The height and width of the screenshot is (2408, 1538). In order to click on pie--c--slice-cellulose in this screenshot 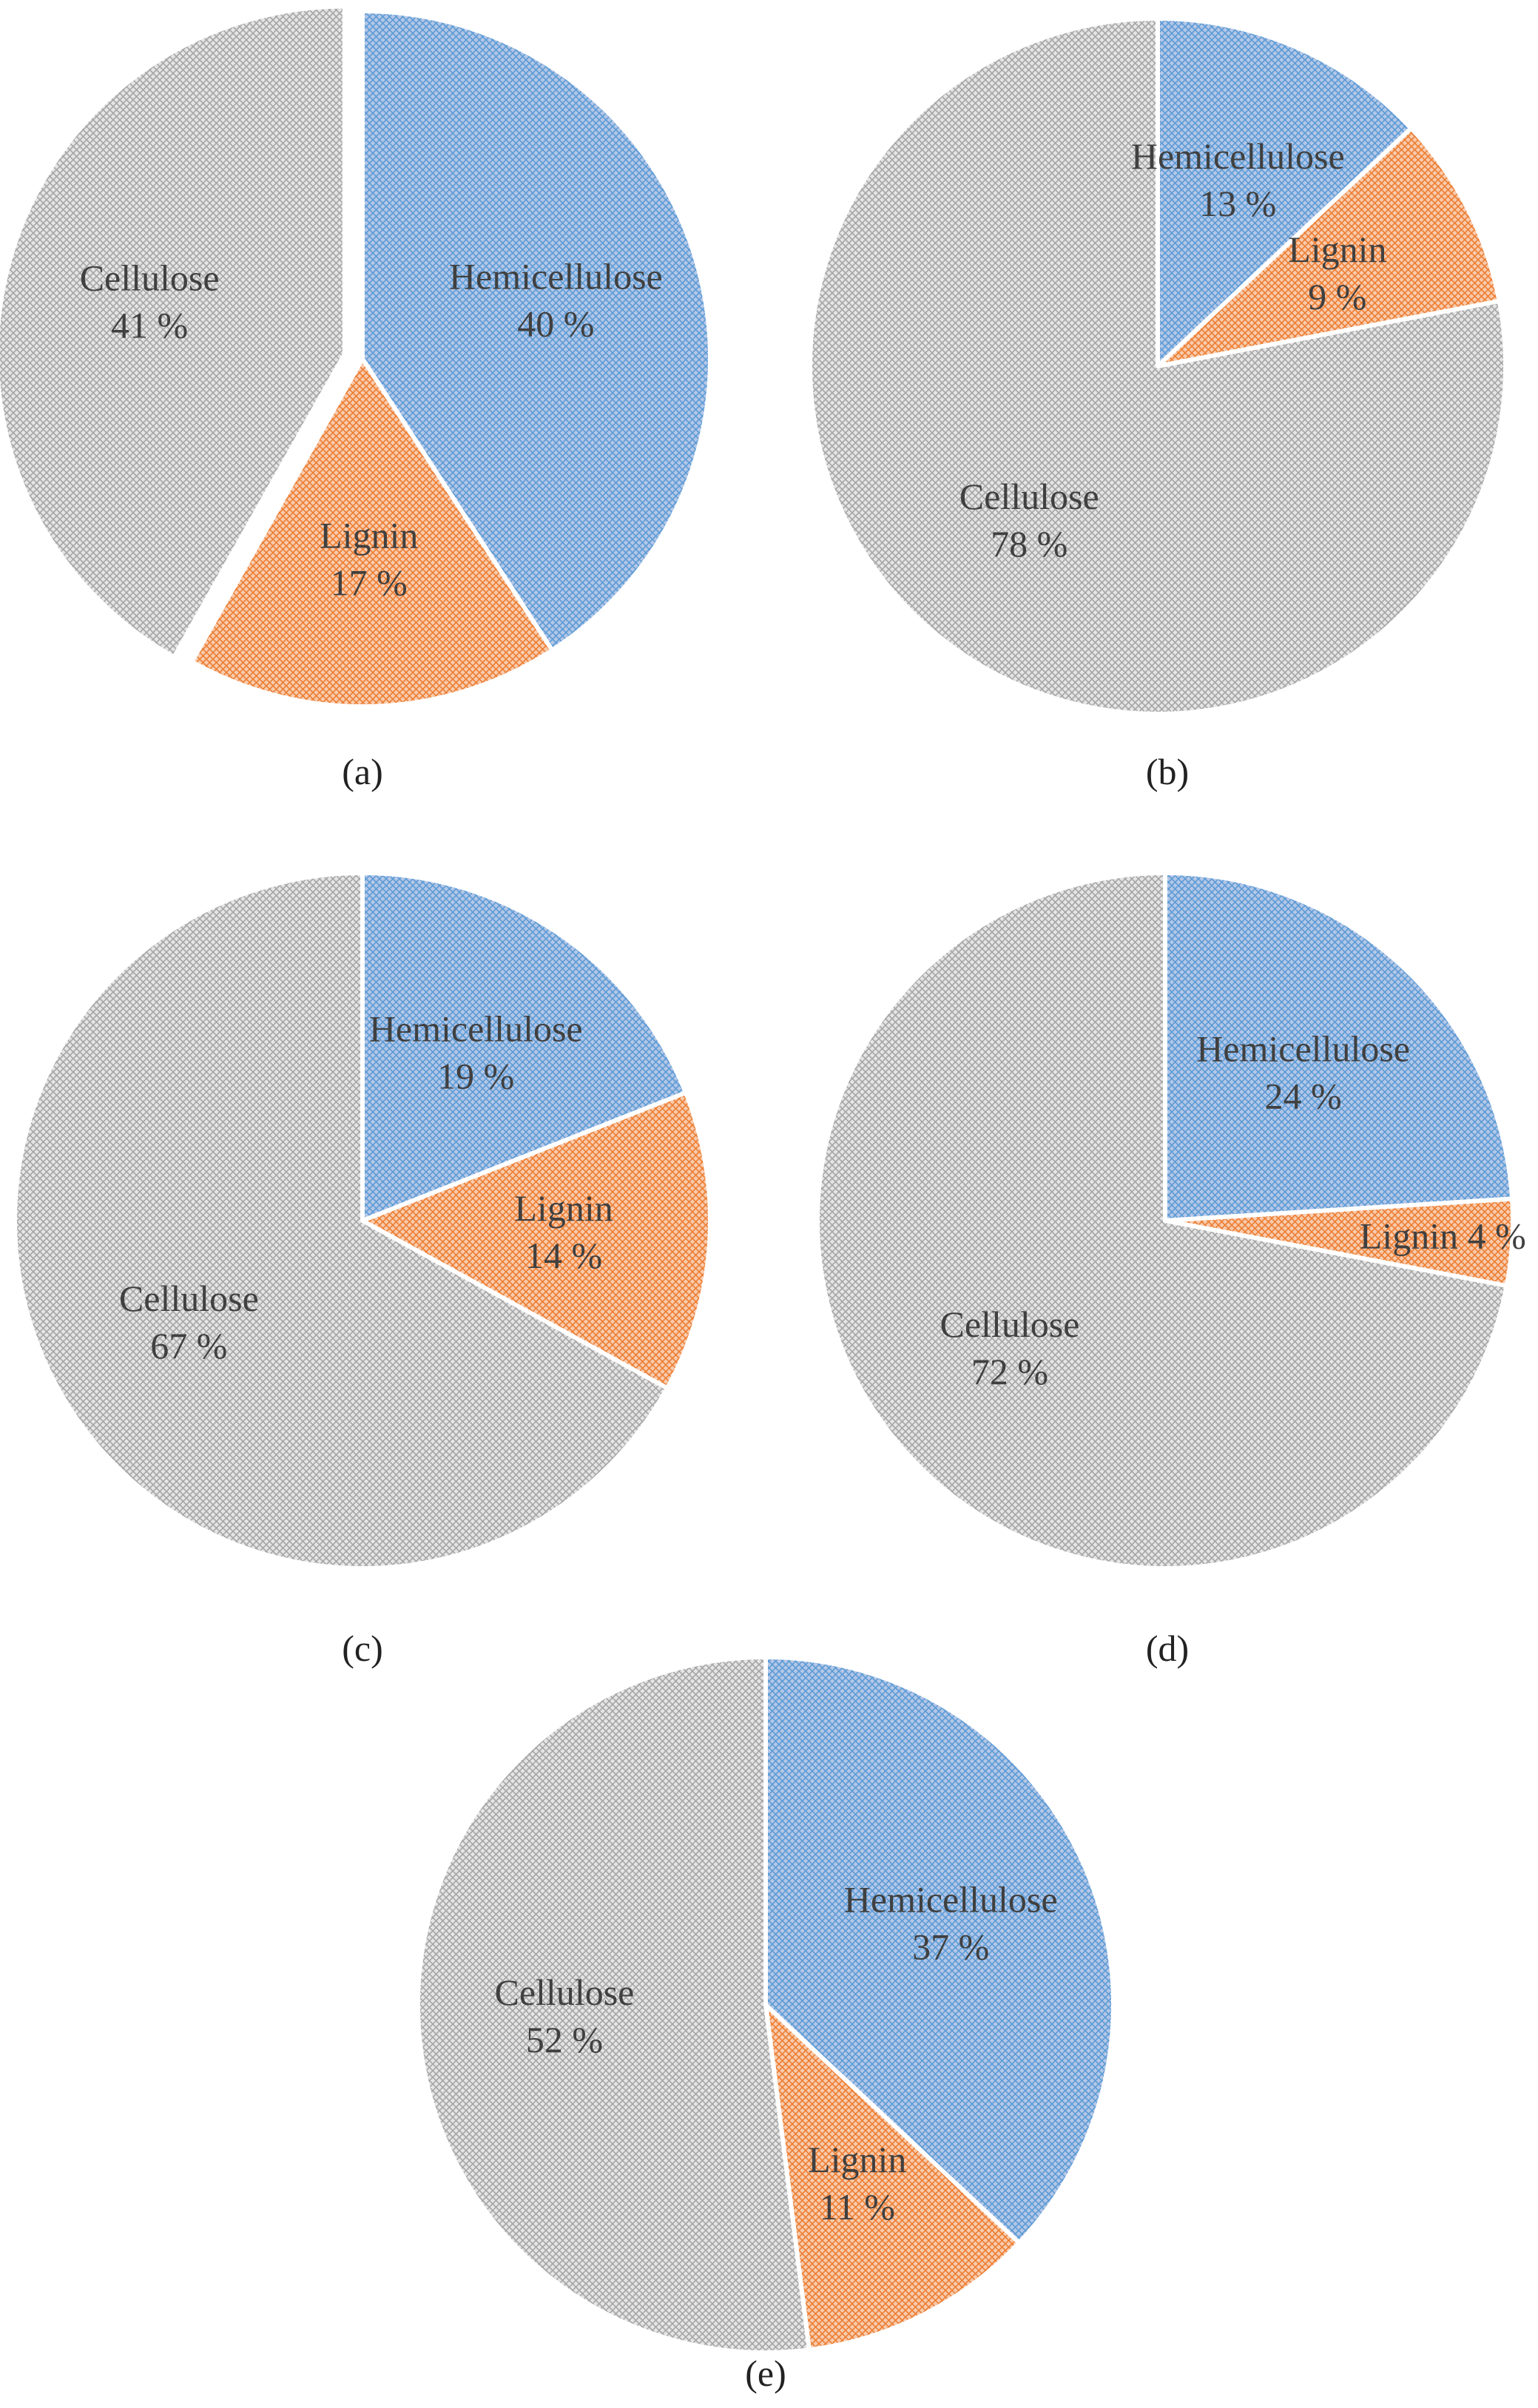, I will do `click(340, 1221)`.